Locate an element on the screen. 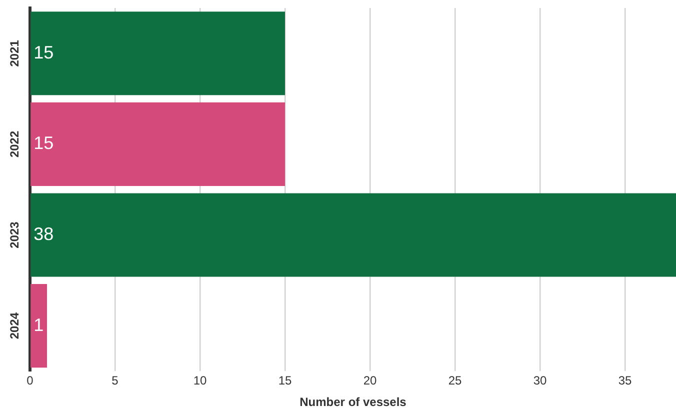 The image size is (676, 416). x-tick-label: 0 is located at coordinates (30, 381).